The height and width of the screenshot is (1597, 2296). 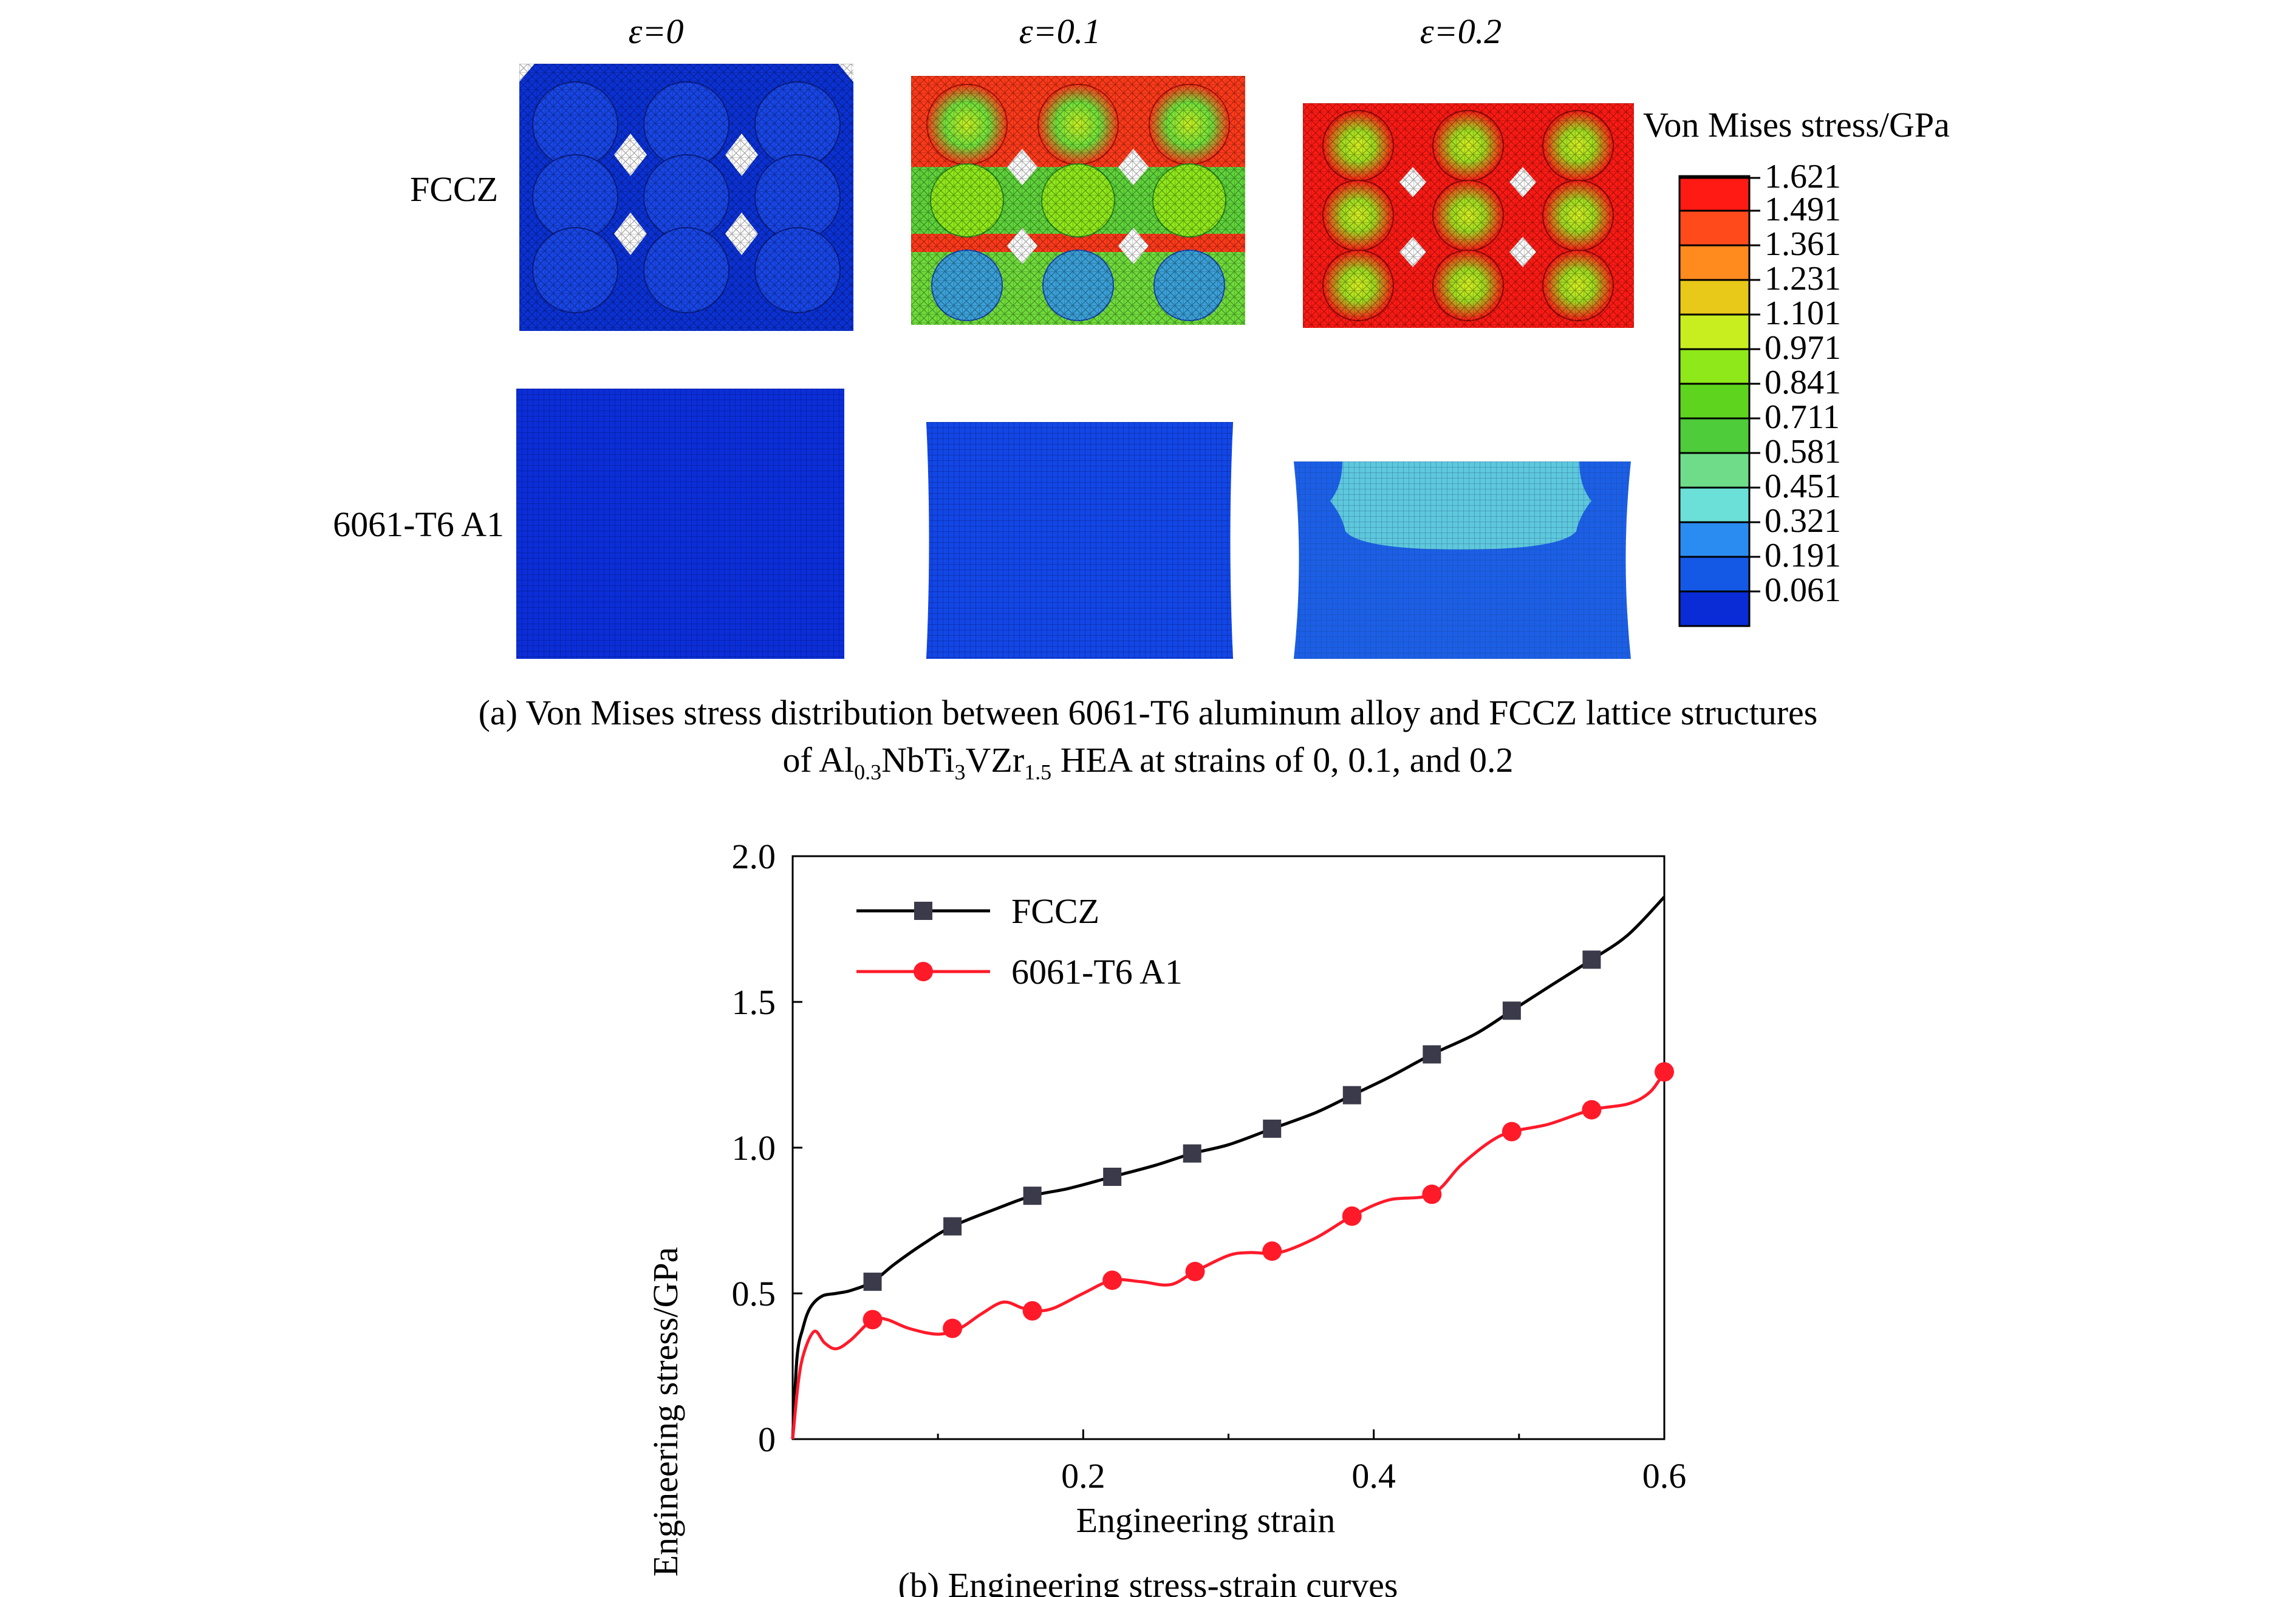 I want to click on colorbar-tick-label: 0.841, so click(x=1803, y=382).